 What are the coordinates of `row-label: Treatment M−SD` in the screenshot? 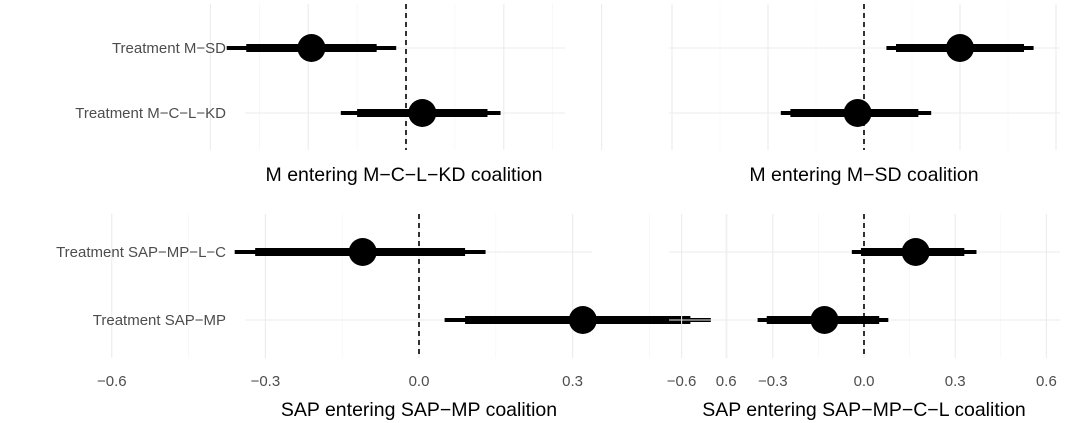 It's located at (169, 48).